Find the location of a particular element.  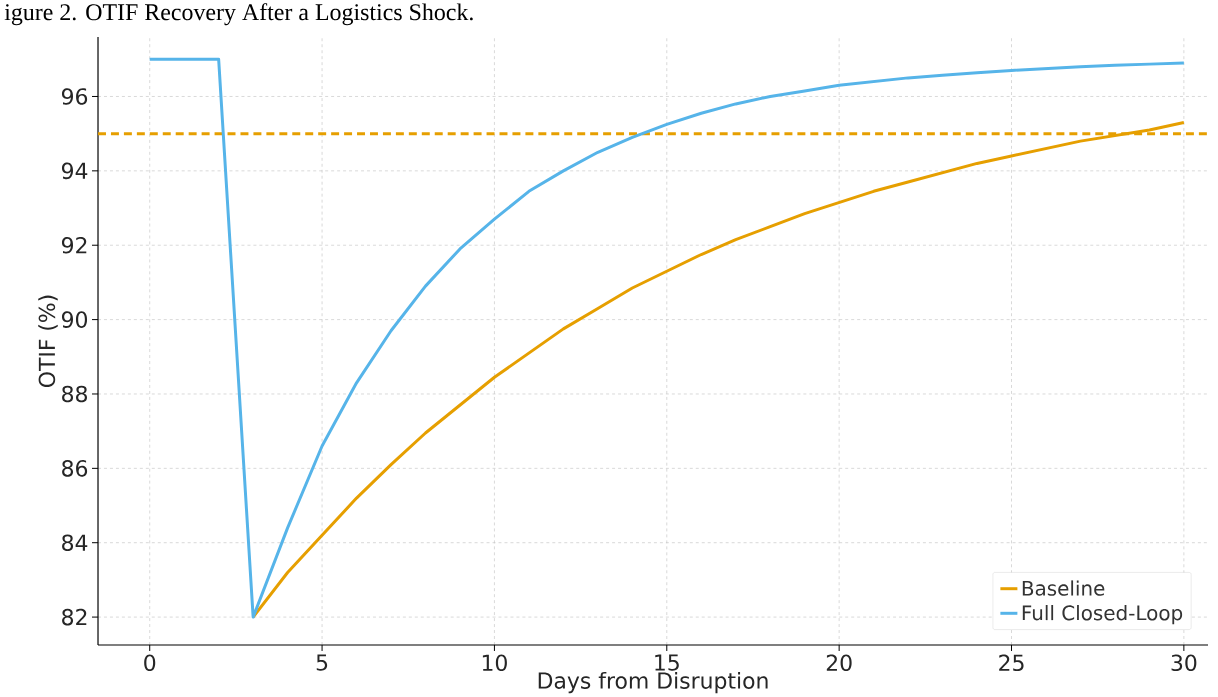

x-tick-label: 25 is located at coordinates (1011, 663).